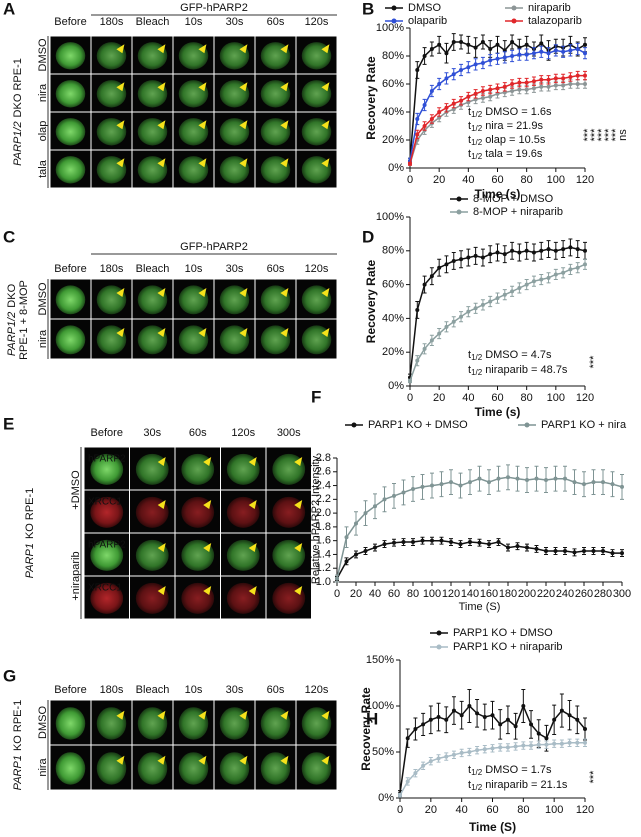 This screenshot has height=837, width=641. I want to click on x-tick-label: 240, so click(565, 594).